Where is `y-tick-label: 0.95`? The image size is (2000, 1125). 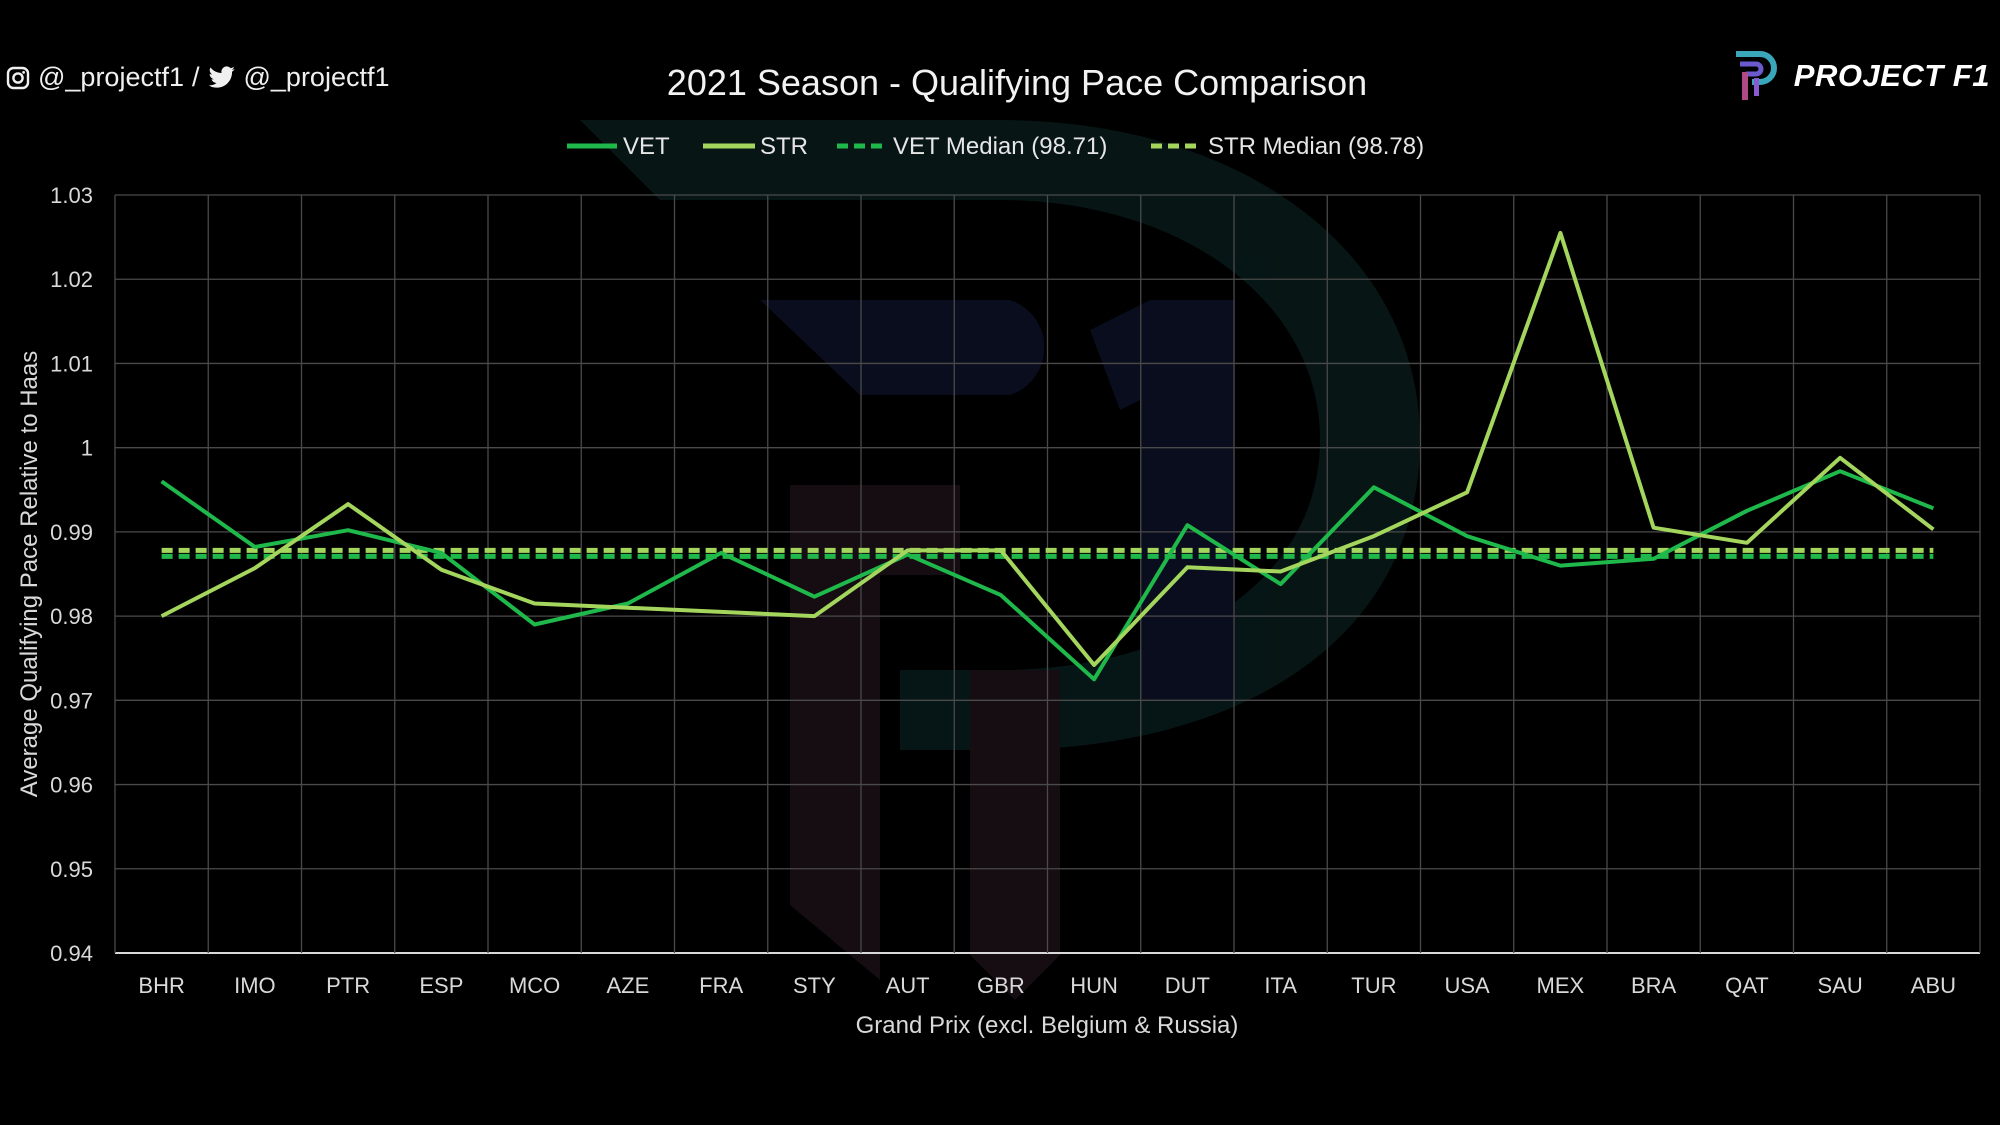 y-tick-label: 0.95 is located at coordinates (71, 869).